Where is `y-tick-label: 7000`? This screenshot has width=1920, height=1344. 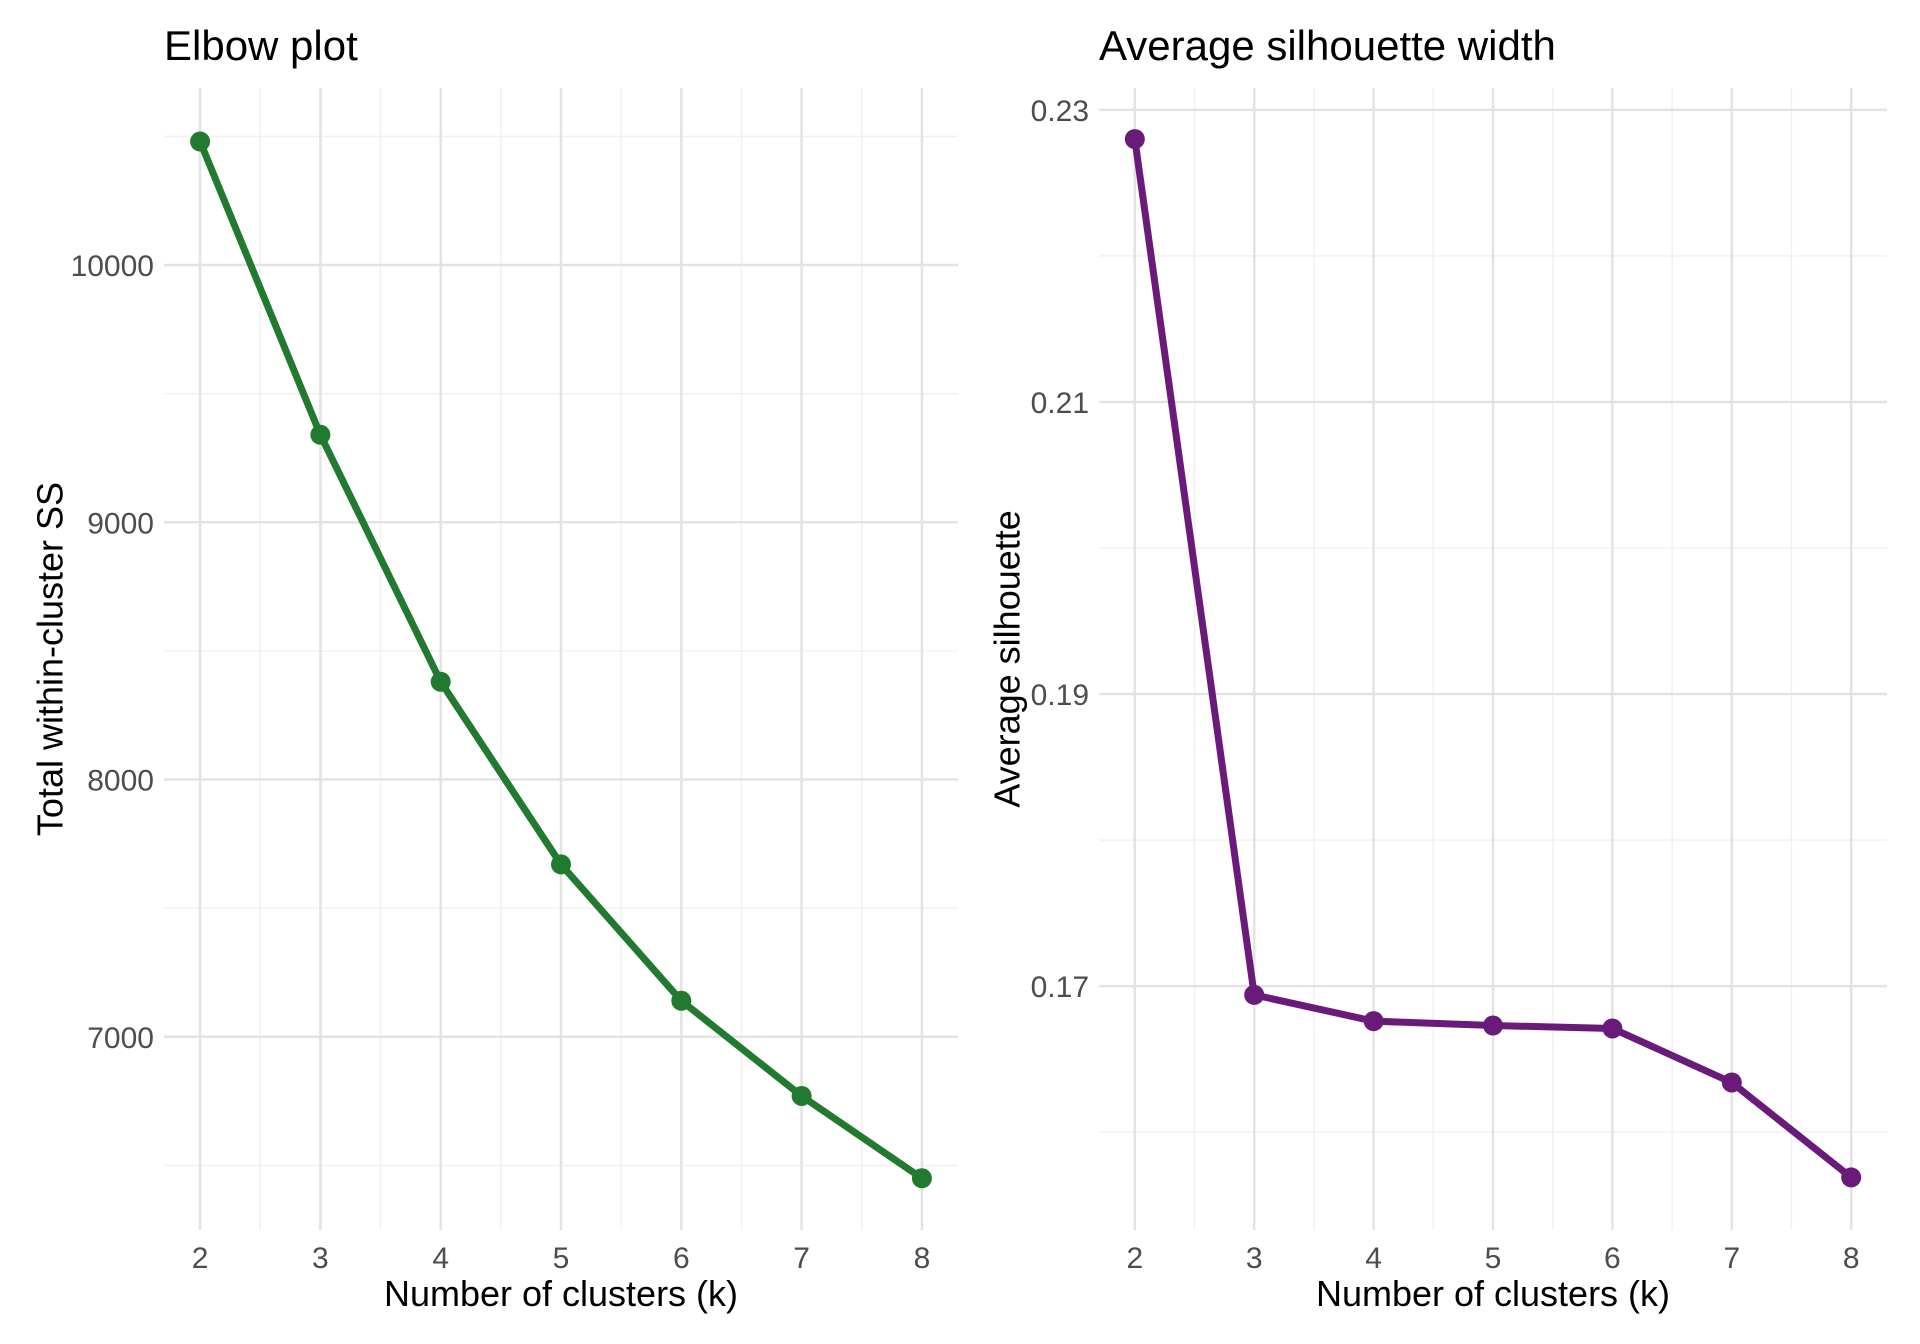
y-tick-label: 7000 is located at coordinates (120, 1038).